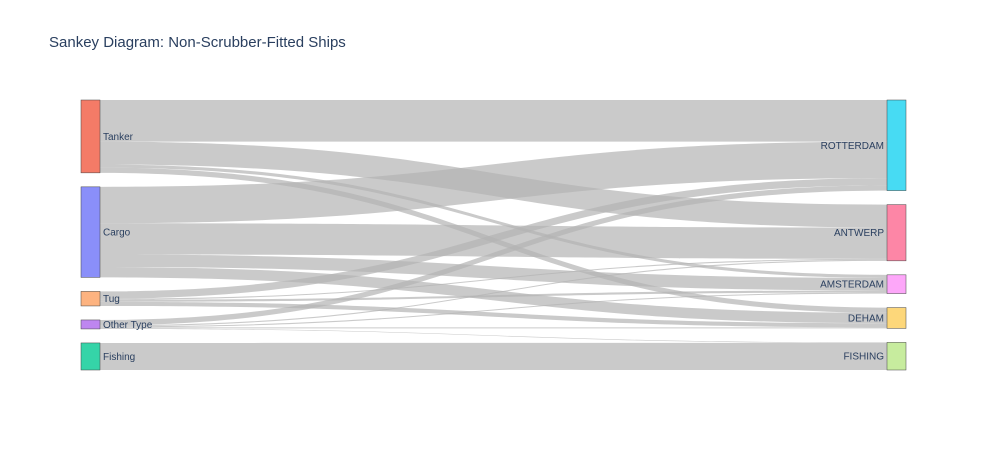 Image resolution: width=987 pixels, height=450 pixels. What do you see at coordinates (493, 272) in the screenshot?
I see `link-cargo-to-amsterdam` at bounding box center [493, 272].